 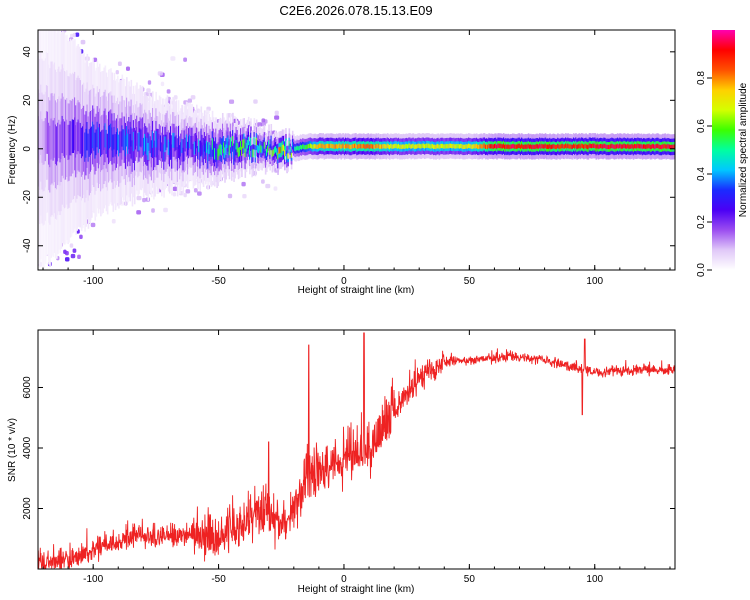 I want to click on colorbar-tick-label: 0.0, so click(x=701, y=270).